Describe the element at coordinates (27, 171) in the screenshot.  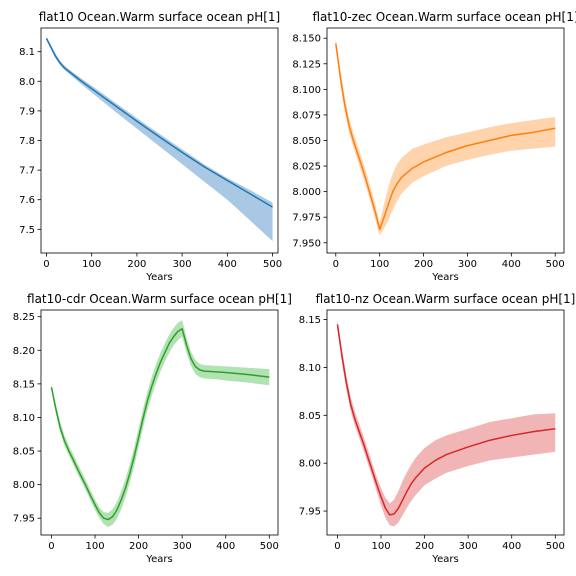
I see `y-tick-label: 7.7` at that location.